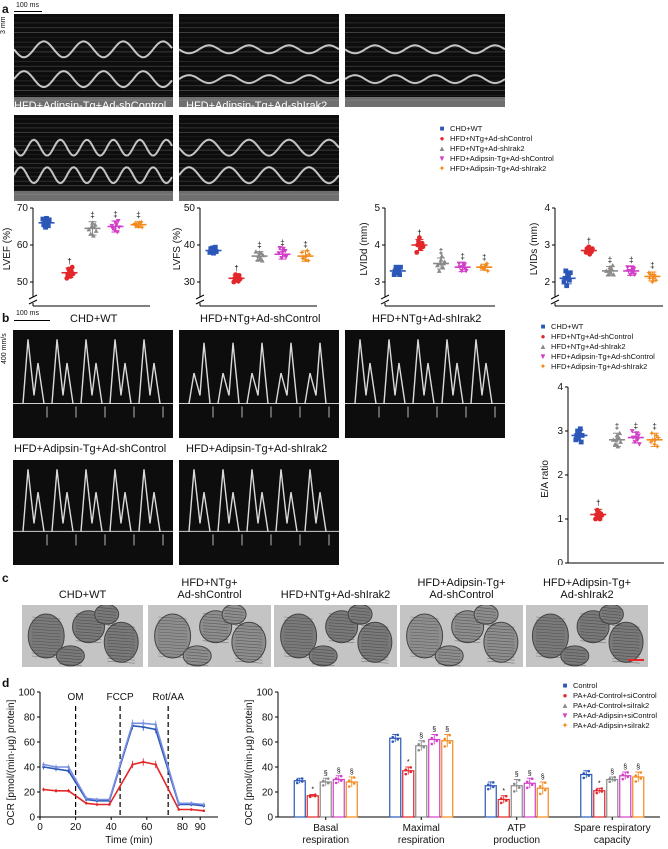  What do you see at coordinates (259, 49) in the screenshot?
I see `wall-motion-trace` at bounding box center [259, 49].